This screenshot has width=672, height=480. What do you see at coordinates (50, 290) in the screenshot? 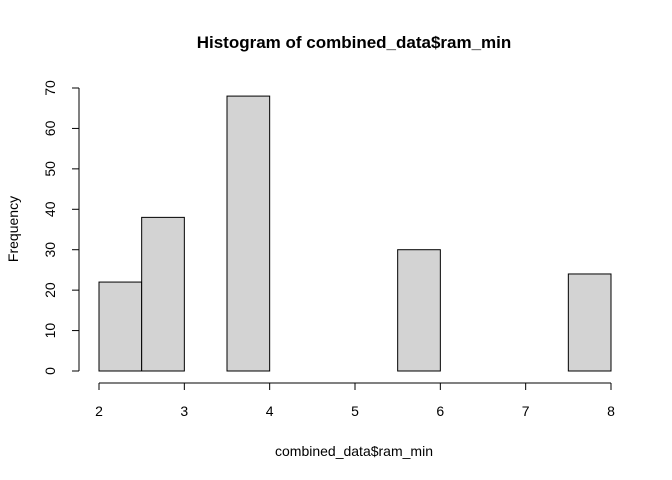
I see `y-tick-label: 20` at bounding box center [50, 290].